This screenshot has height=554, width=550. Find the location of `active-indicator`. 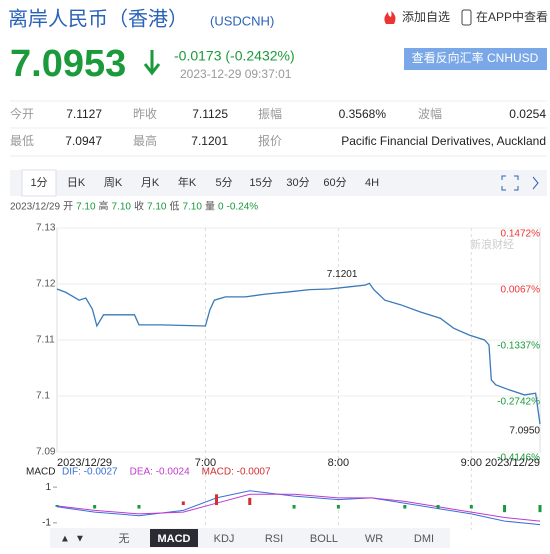

active-indicator is located at coordinates (174, 538).